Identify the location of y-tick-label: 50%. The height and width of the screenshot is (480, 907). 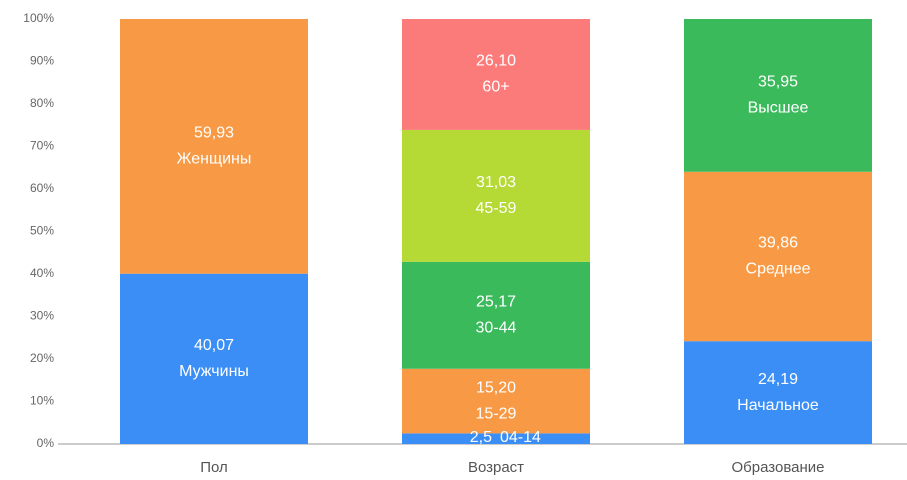
(42, 231).